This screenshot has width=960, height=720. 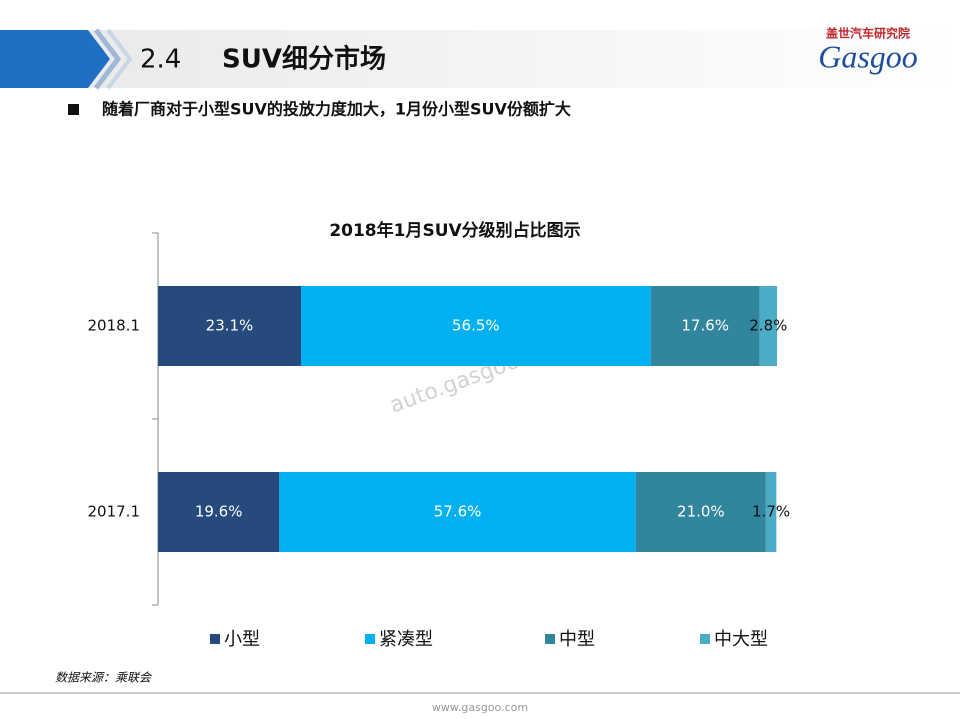 I want to click on bullet-text: 随着厂商对于小型SUV的投放力度加大，1月份小型SUV份额扩大, so click(x=336, y=109).